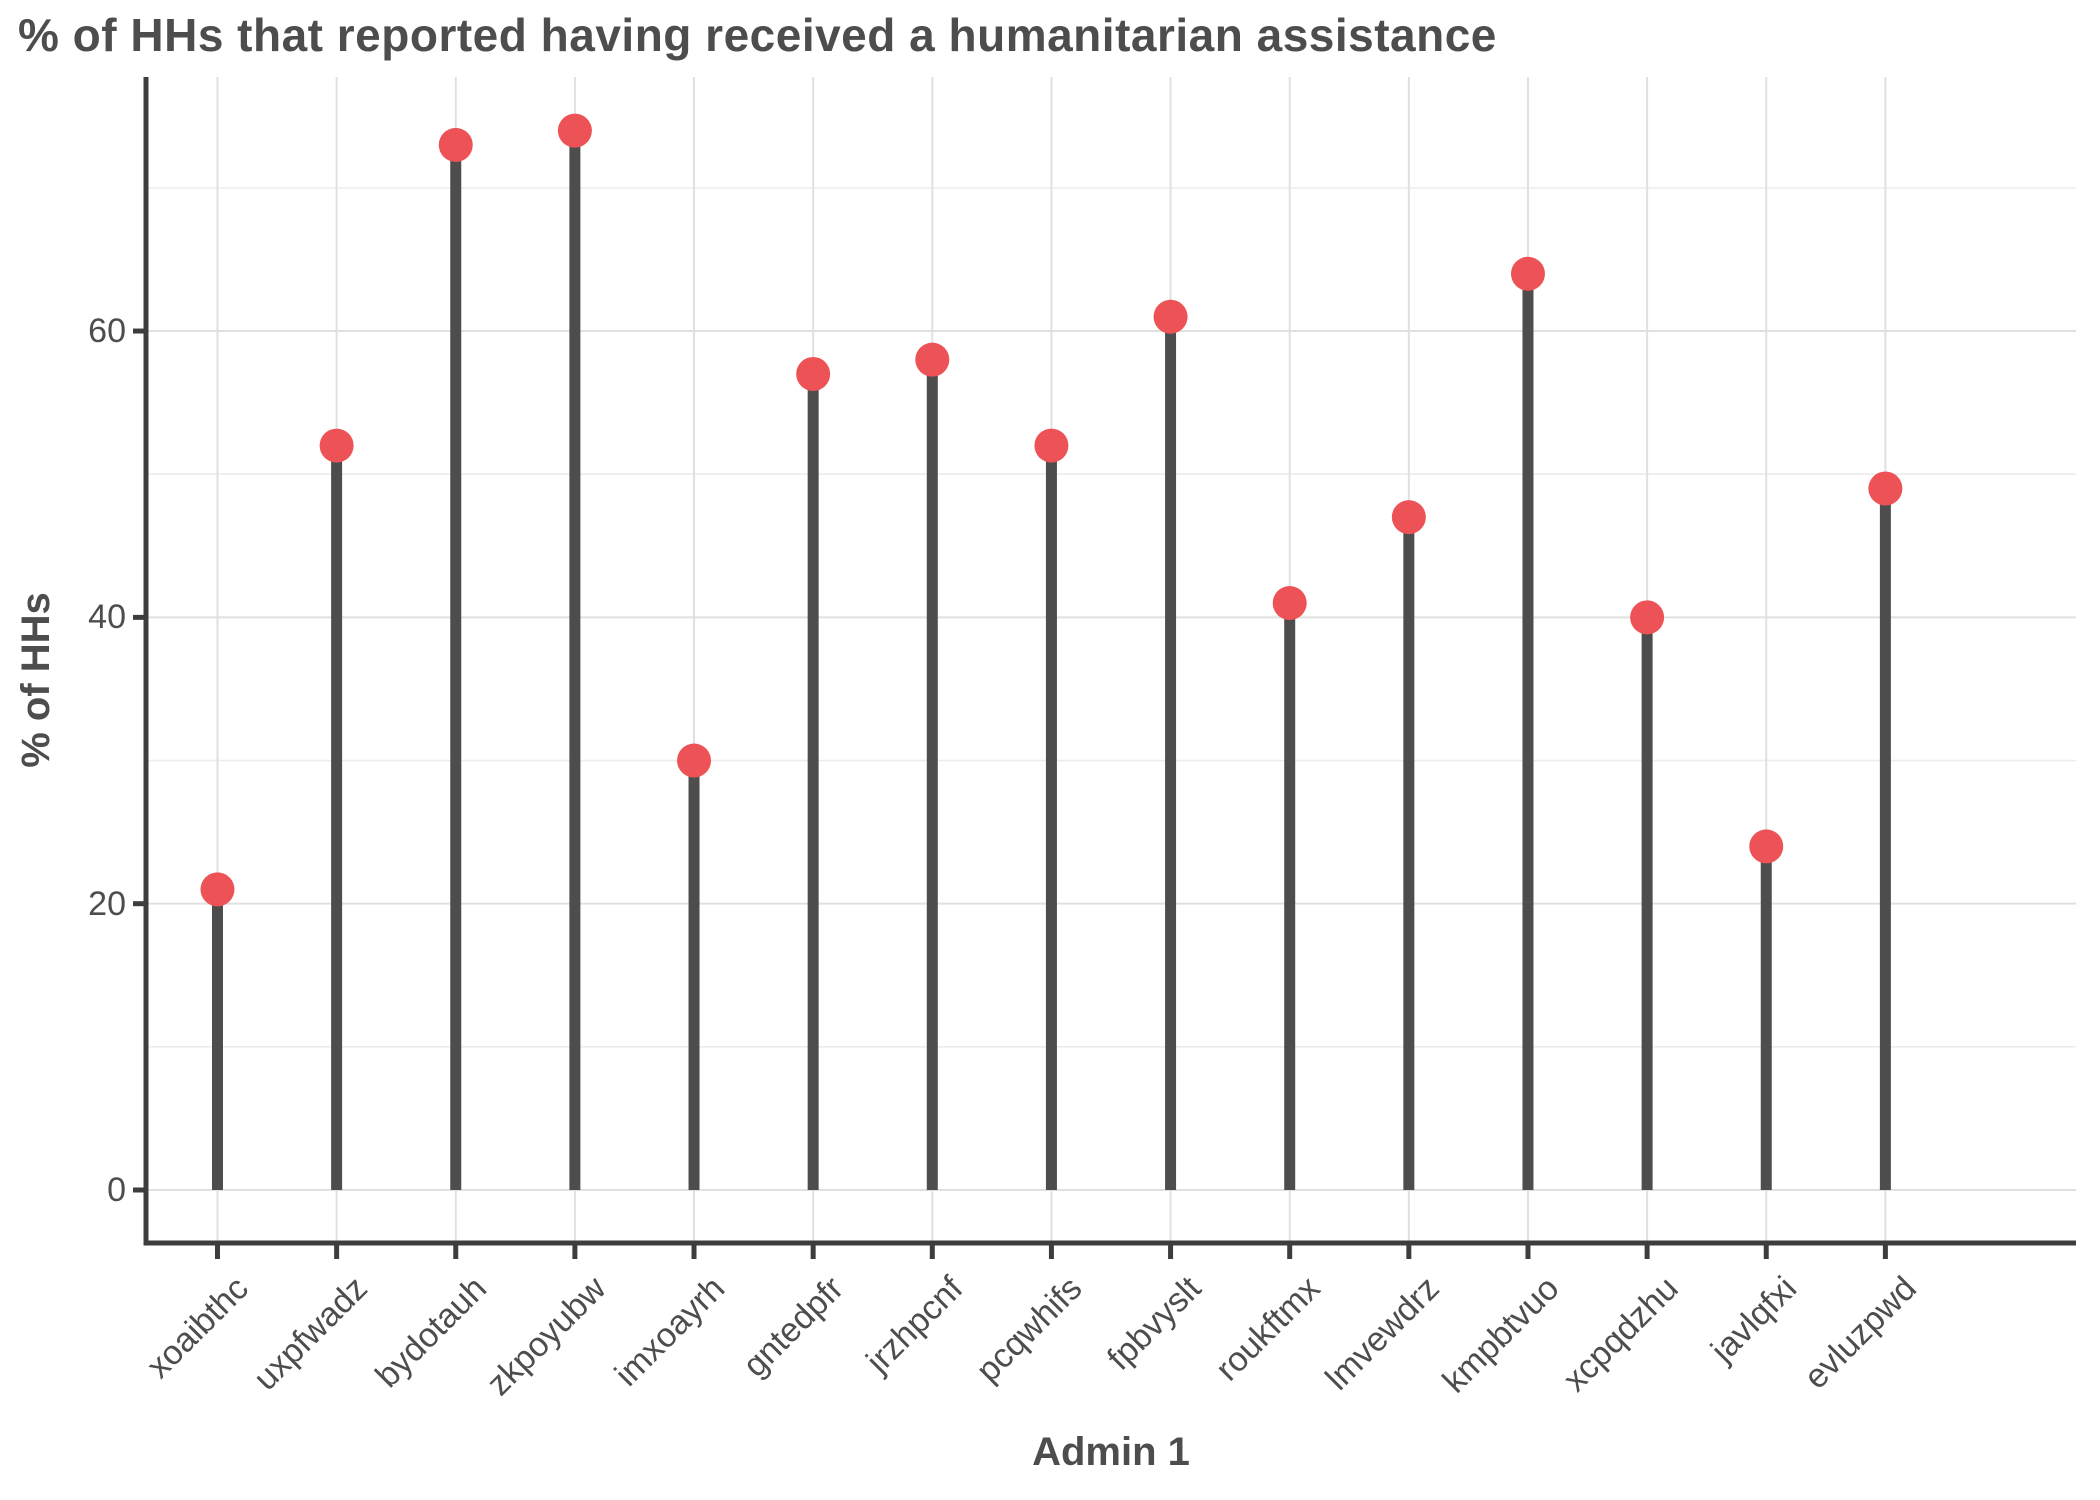  What do you see at coordinates (107, 617) in the screenshot?
I see `y-tick-label: 40` at bounding box center [107, 617].